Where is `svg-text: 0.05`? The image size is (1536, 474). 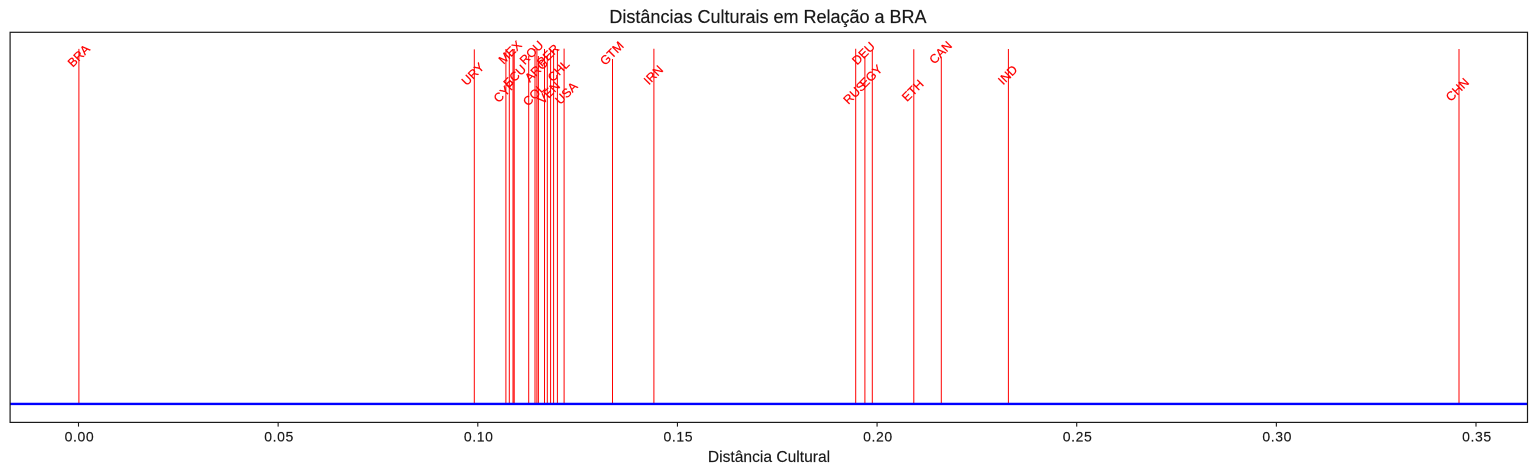
svg-text: 0.05 is located at coordinates (279, 436).